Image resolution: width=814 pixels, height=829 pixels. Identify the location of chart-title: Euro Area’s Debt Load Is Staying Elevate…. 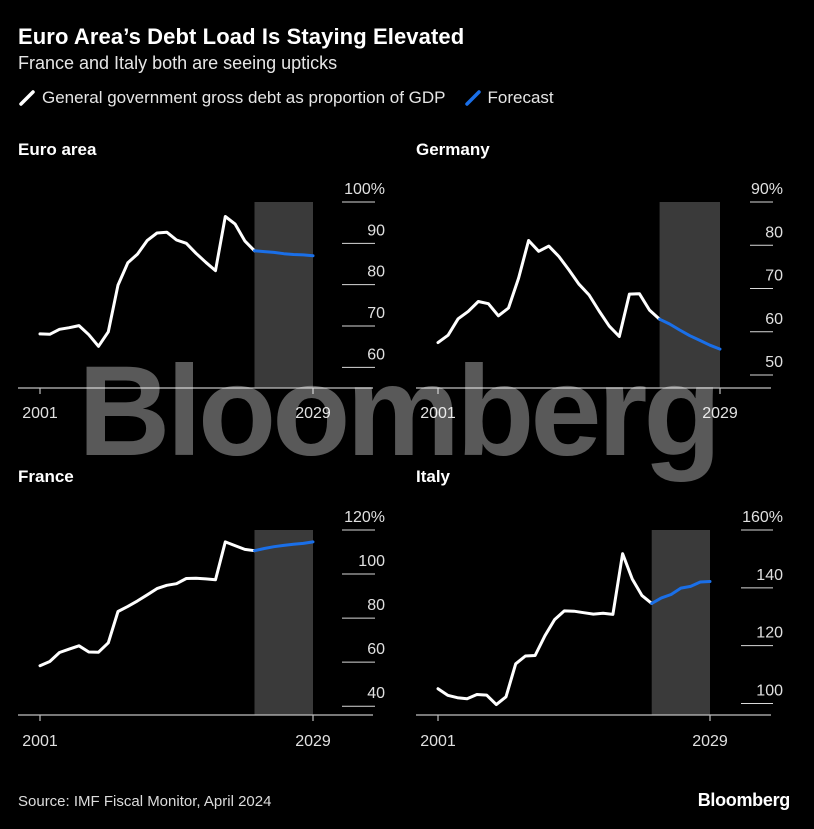
(241, 36).